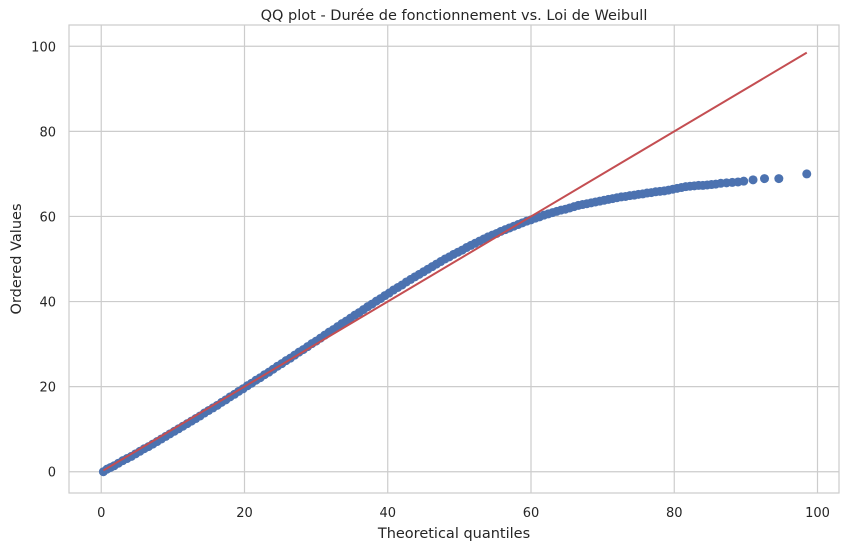 This screenshot has width=854, height=550. I want to click on x-tick-label: 20, so click(244, 513).